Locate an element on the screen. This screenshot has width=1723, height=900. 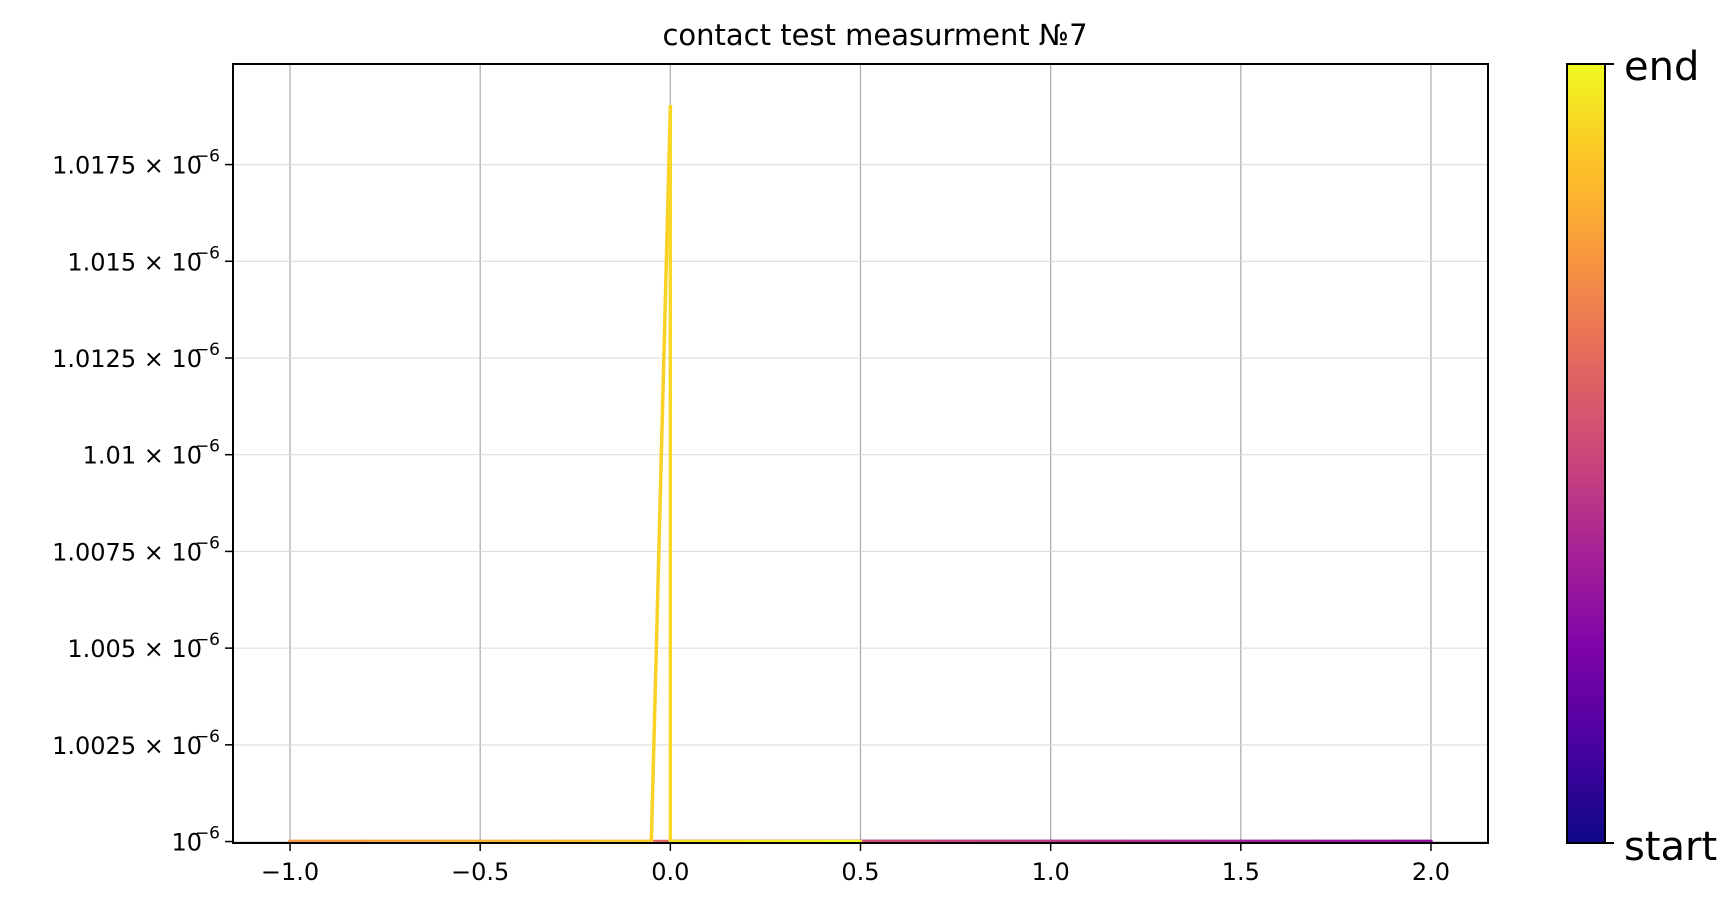
y-tick-label: 1.01 × 10 is located at coordinates (142, 456).